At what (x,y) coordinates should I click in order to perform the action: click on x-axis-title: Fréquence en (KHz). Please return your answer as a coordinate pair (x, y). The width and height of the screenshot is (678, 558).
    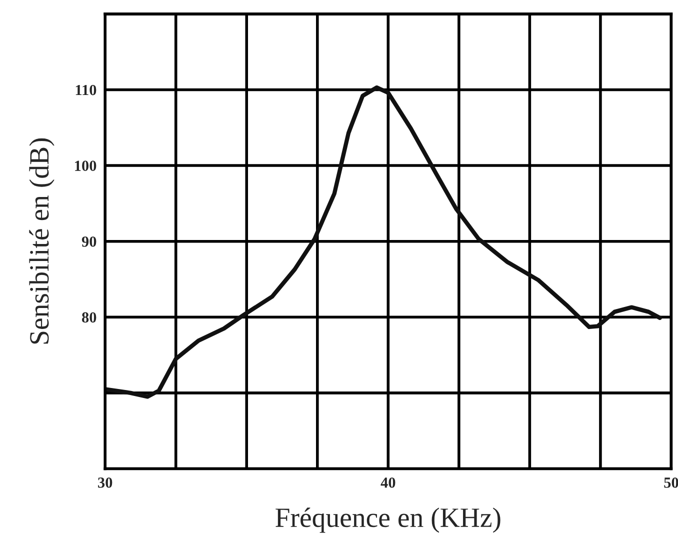
    Looking at the image, I should click on (388, 520).